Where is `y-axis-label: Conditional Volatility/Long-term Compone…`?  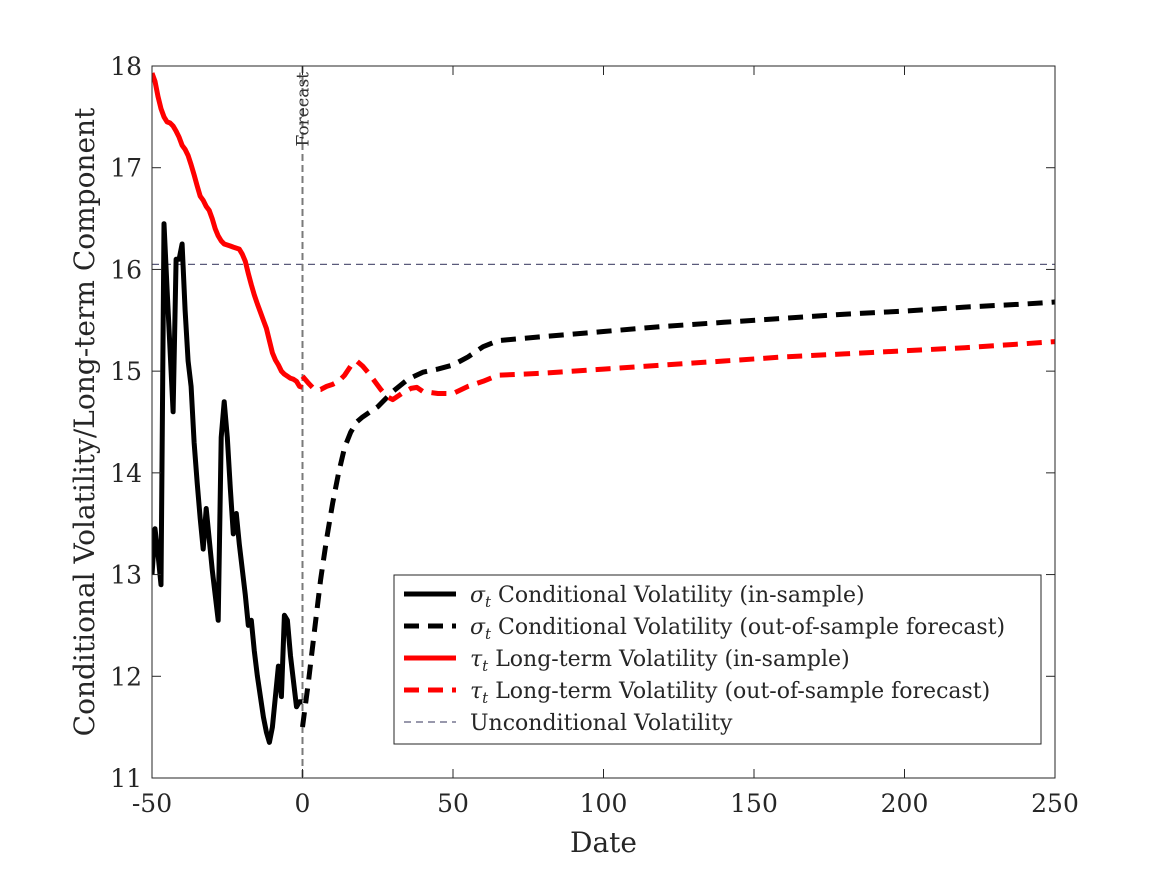
y-axis-label: Conditional Volatility/Long-term Compone… is located at coordinates (84, 421).